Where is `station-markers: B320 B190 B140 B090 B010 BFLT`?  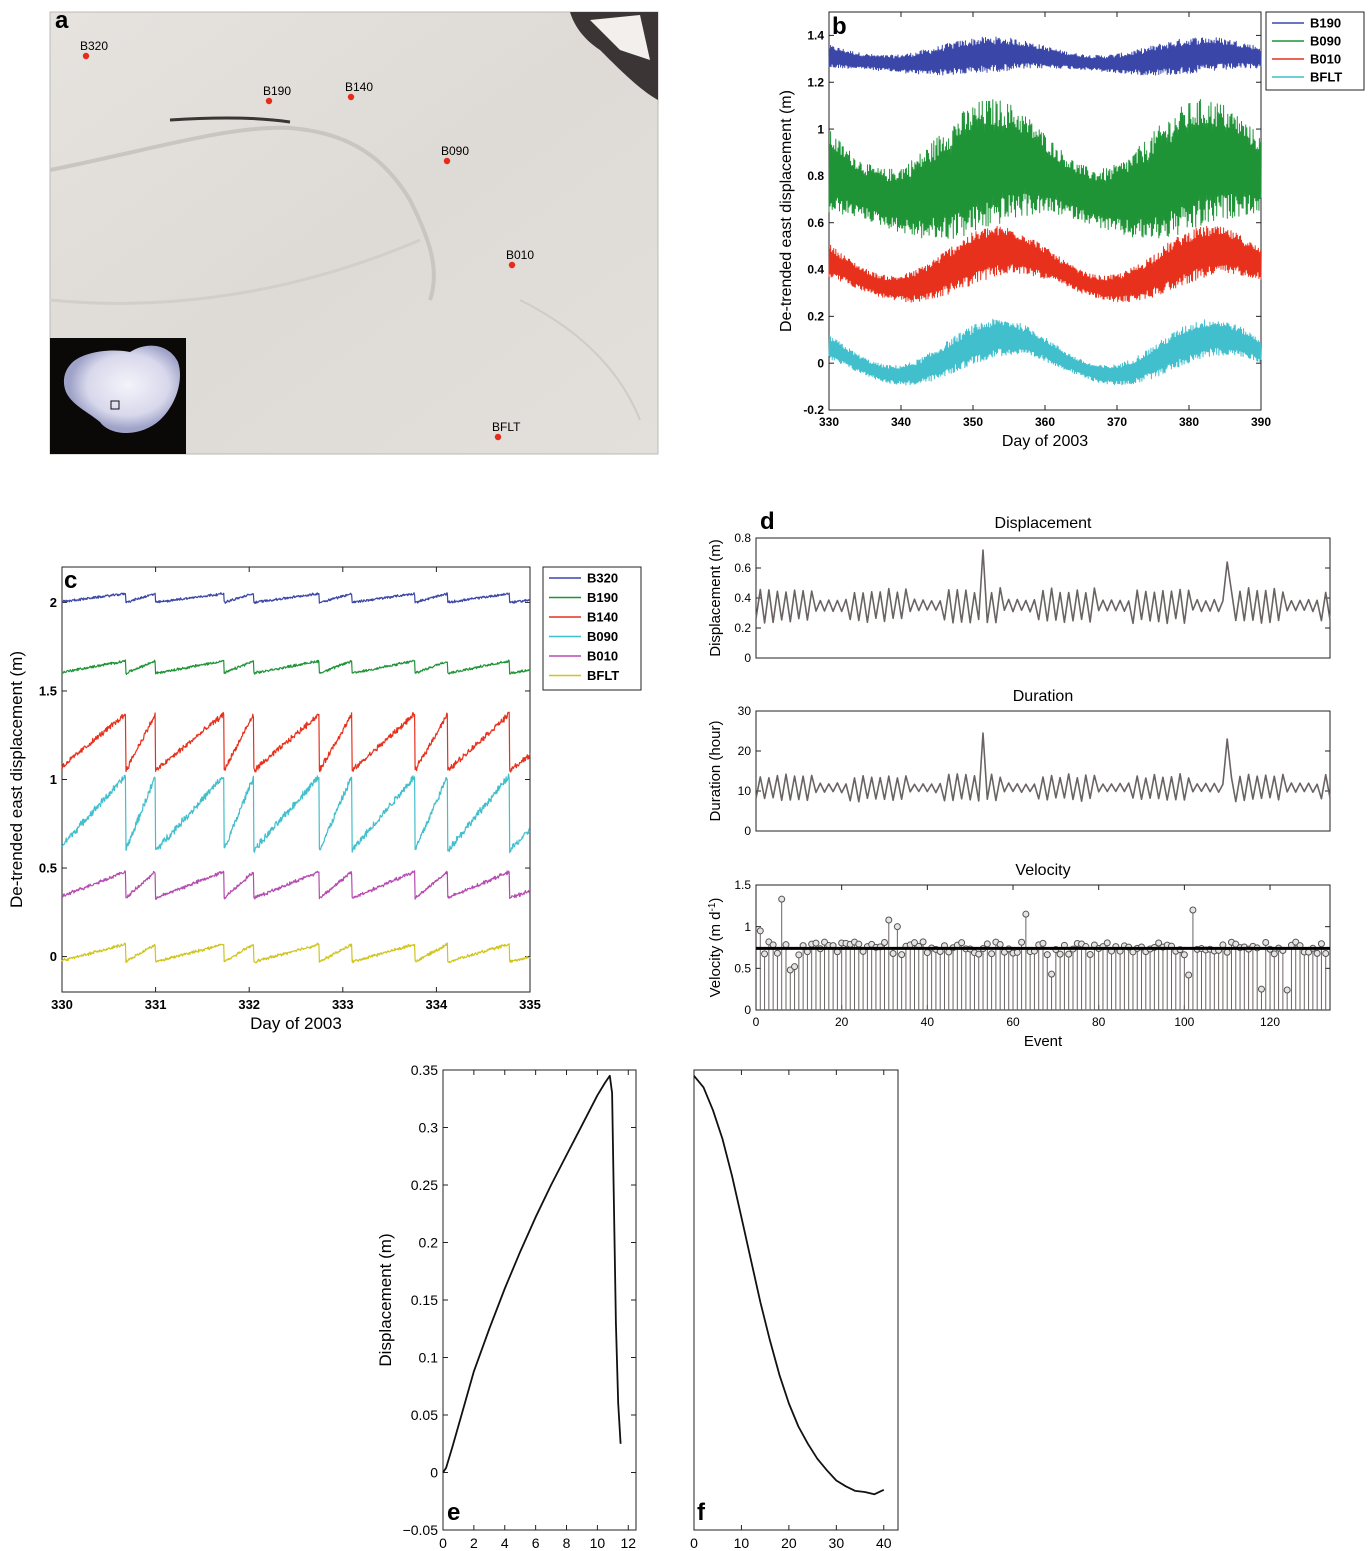
station-markers: B320 B190 B140 B090 B010 BFLT is located at coordinates (307, 240).